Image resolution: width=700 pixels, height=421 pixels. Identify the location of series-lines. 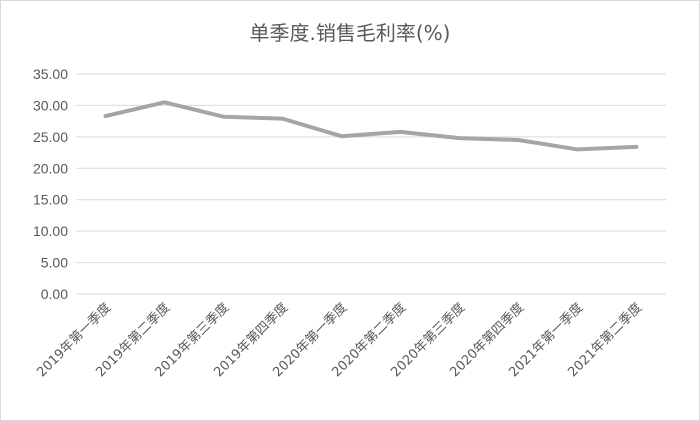
(371, 126).